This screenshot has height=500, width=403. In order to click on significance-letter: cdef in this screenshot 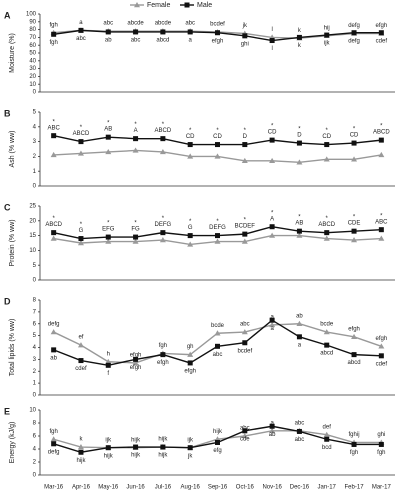, I will do `click(382, 364)`.